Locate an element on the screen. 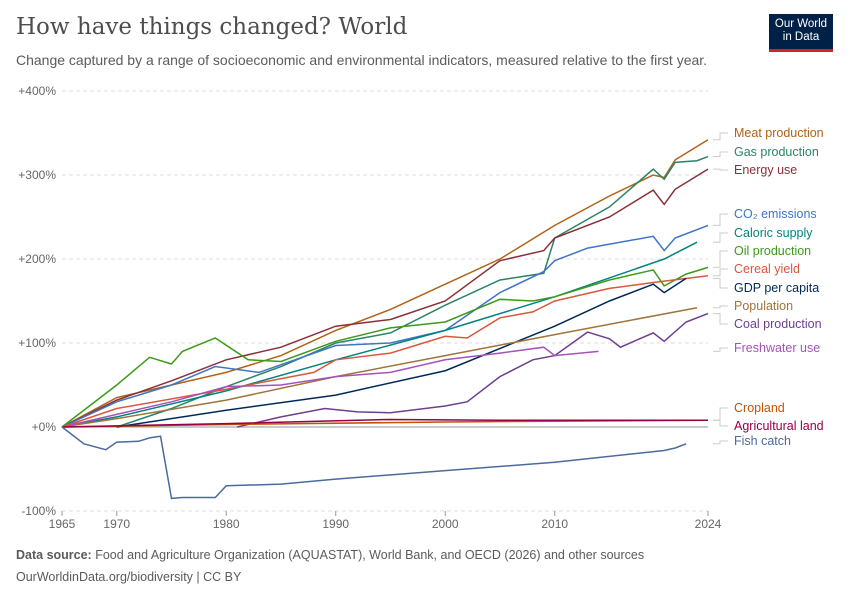 The image size is (850, 600). y-tick-label: +400% is located at coordinates (37, 91).